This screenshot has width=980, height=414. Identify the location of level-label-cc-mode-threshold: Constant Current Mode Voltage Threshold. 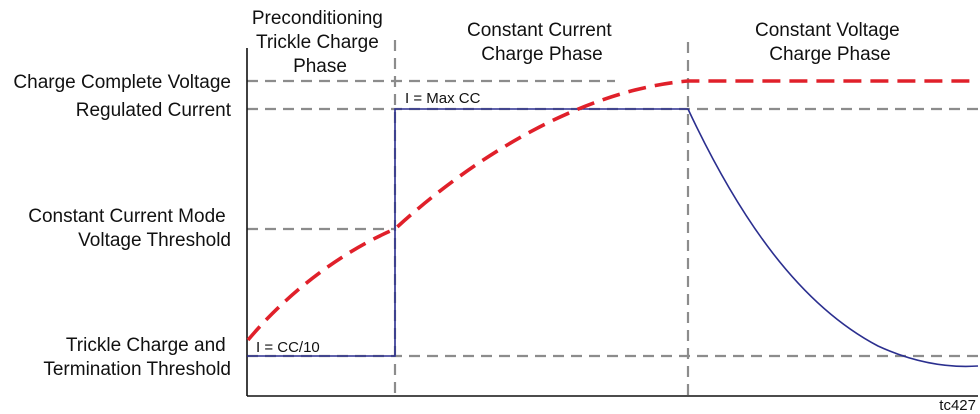
(129, 228).